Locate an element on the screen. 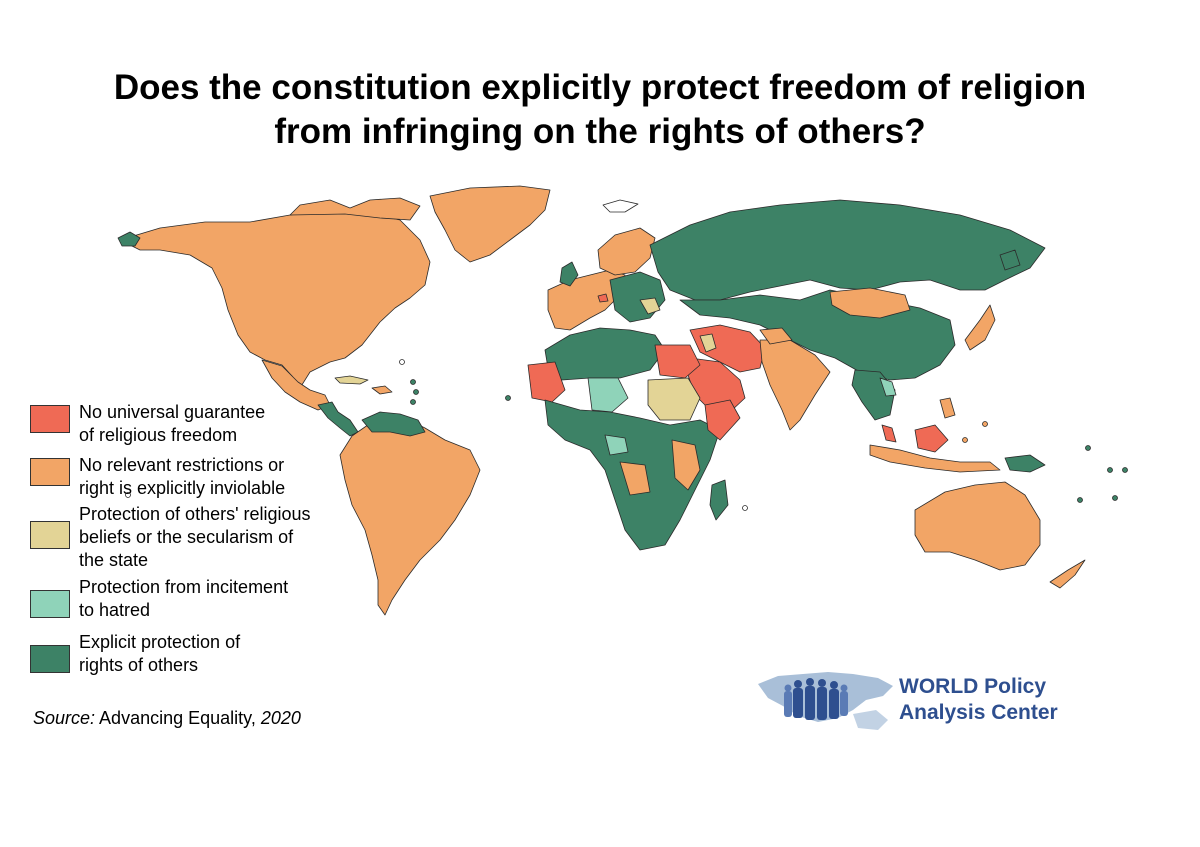 This screenshot has width=1200, height=847. legend-swatch-orange is located at coordinates (50, 472).